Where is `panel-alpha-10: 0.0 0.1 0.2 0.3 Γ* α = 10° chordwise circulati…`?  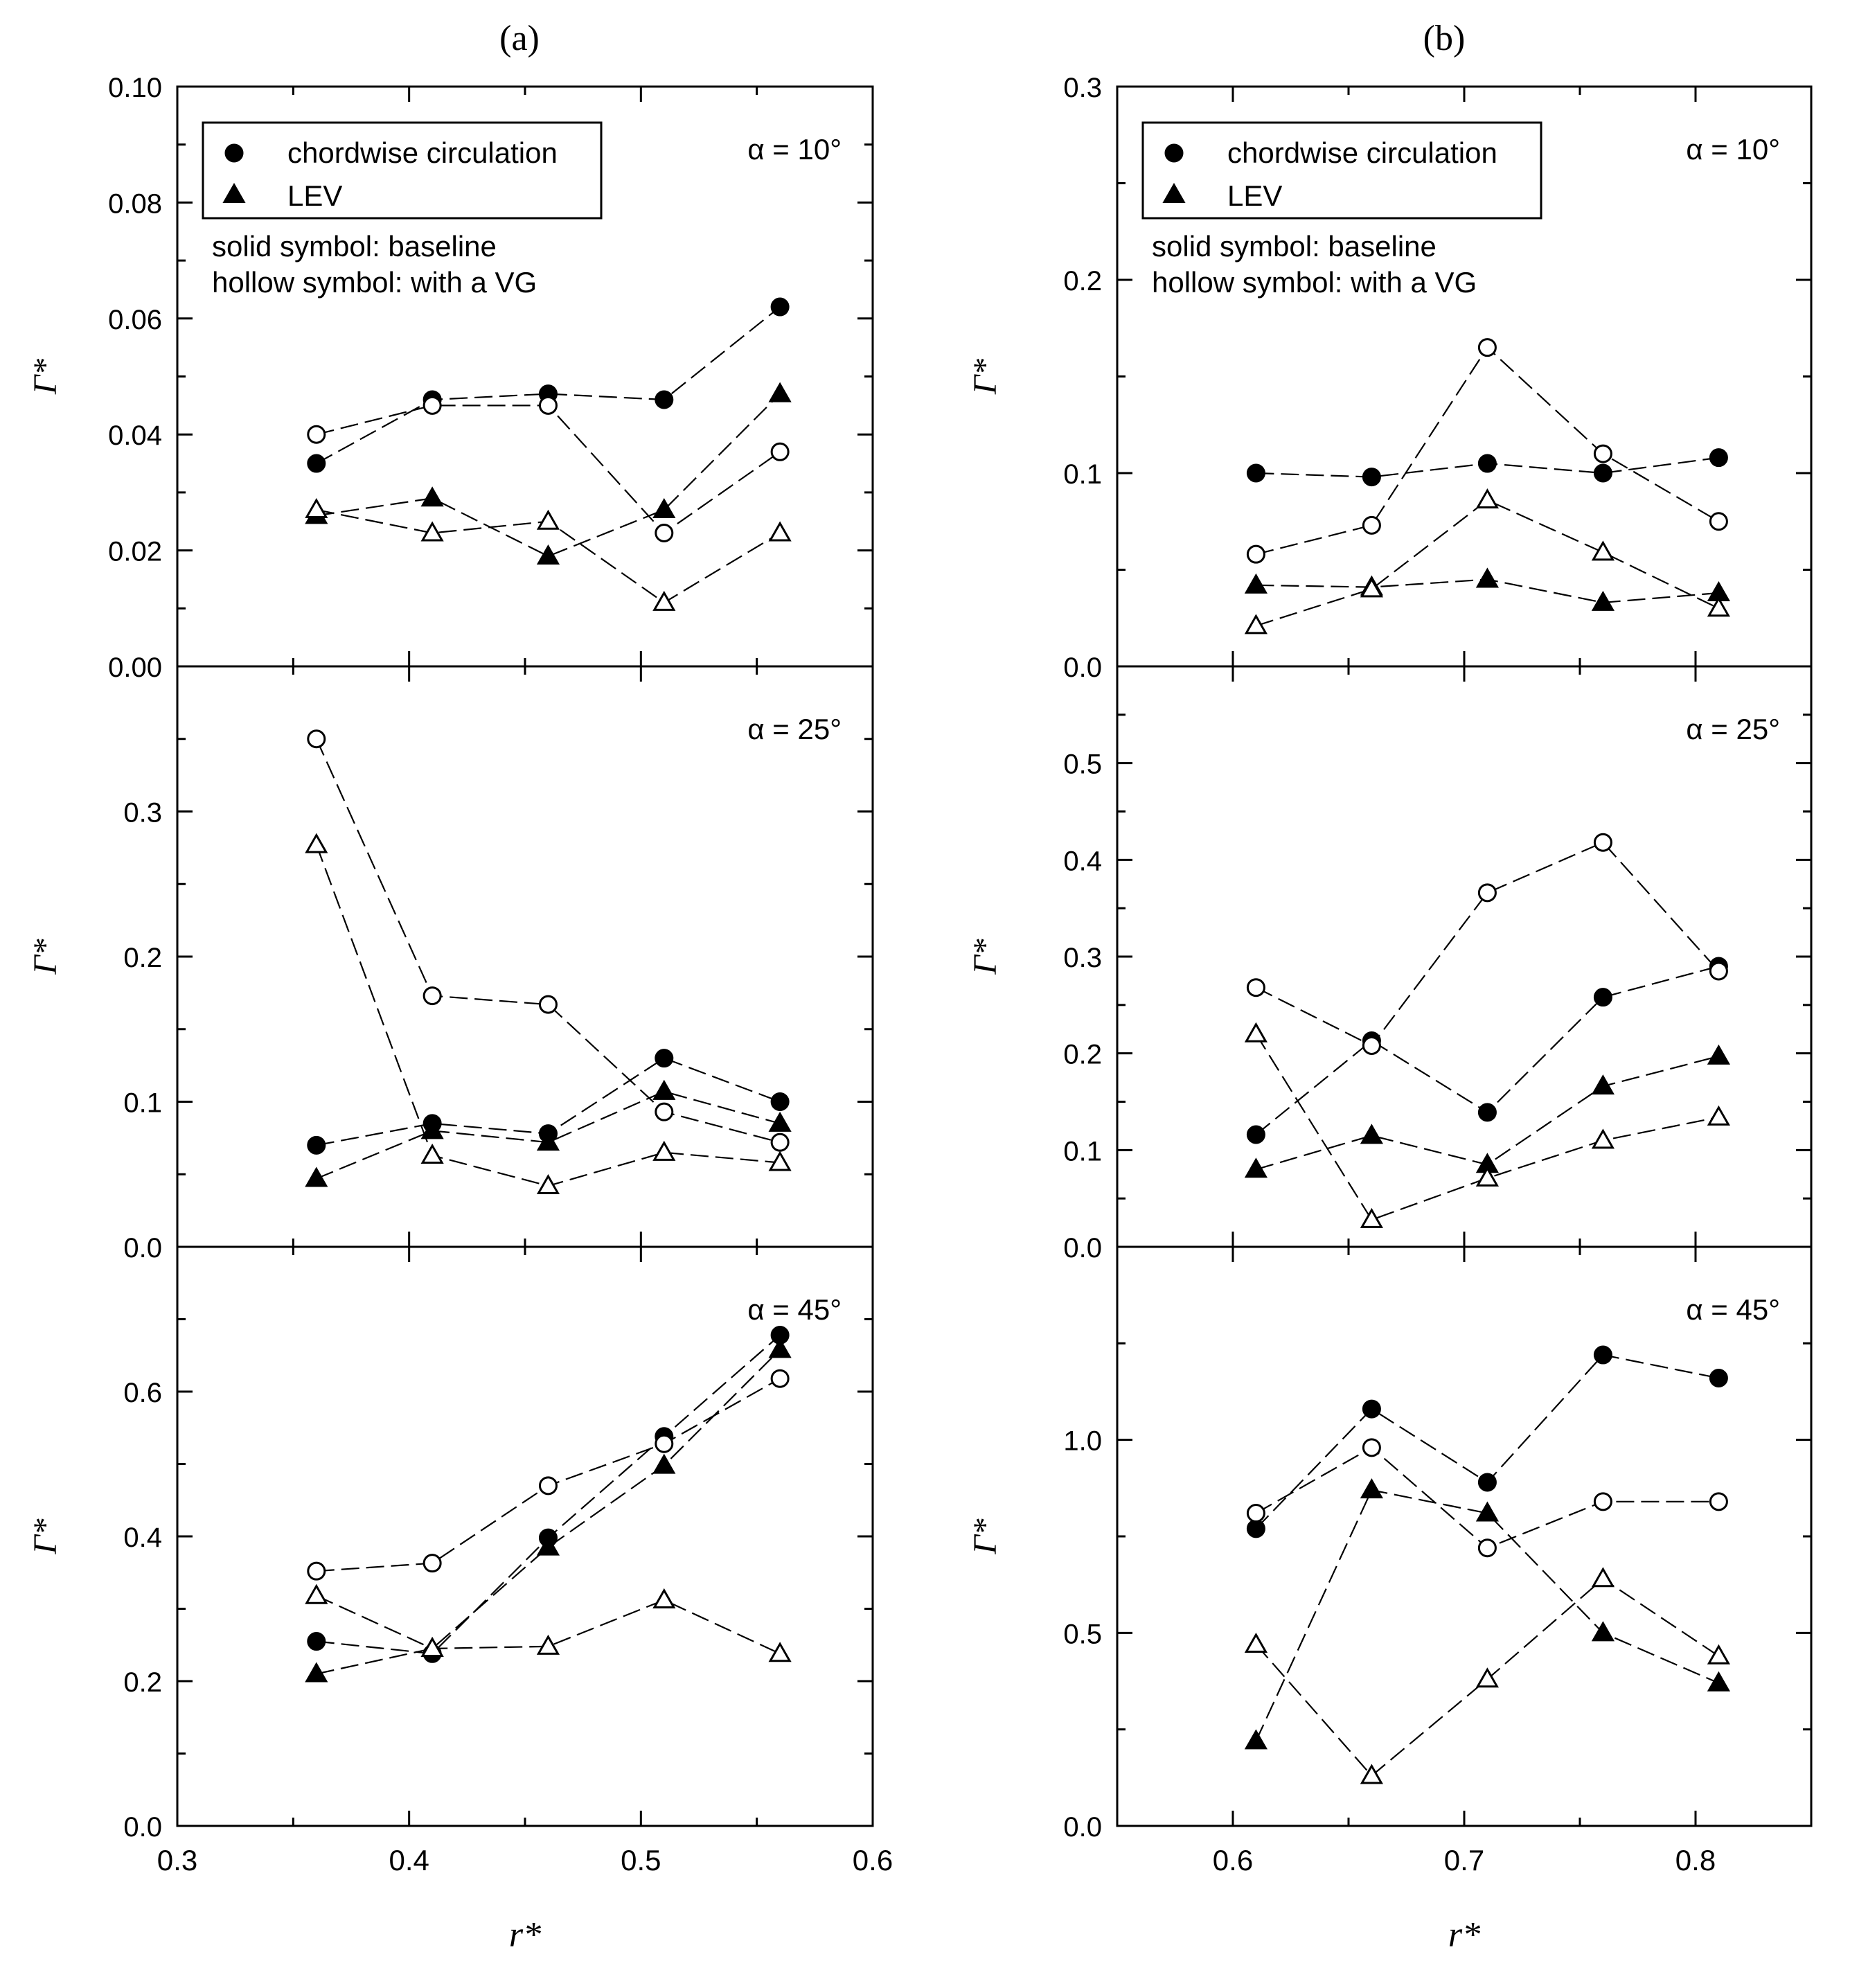
panel-alpha-10: 0.0 0.1 0.2 0.3 Γ* α = 10° chordwise circulati… is located at coordinates (1390, 378).